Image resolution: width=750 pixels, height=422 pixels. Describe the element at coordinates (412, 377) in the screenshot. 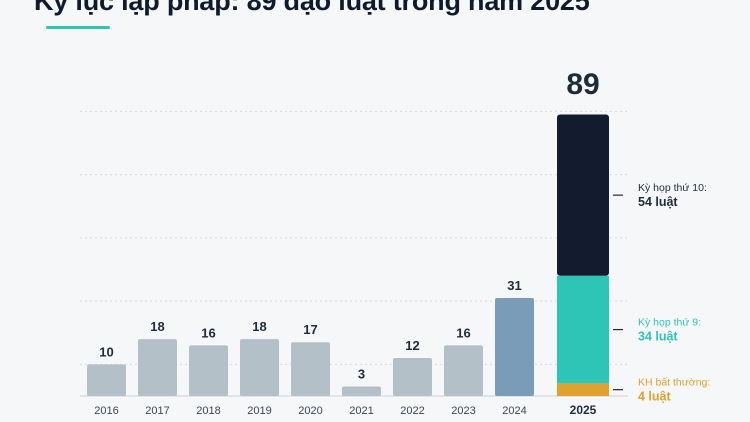

I see `bar-2022` at that location.